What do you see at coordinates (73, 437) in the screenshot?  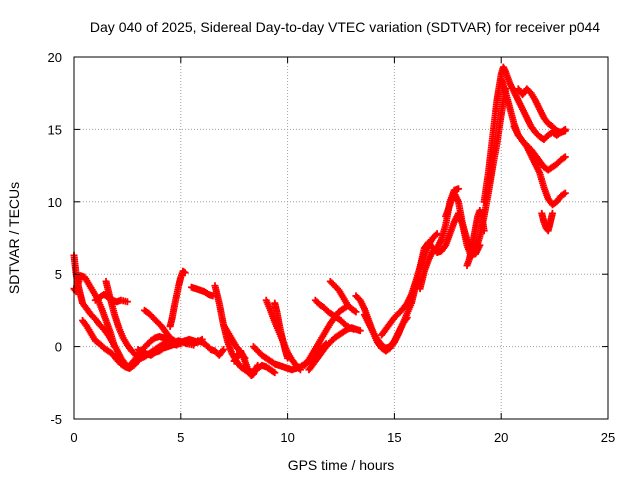 I see `x-tick-label: 0` at bounding box center [73, 437].